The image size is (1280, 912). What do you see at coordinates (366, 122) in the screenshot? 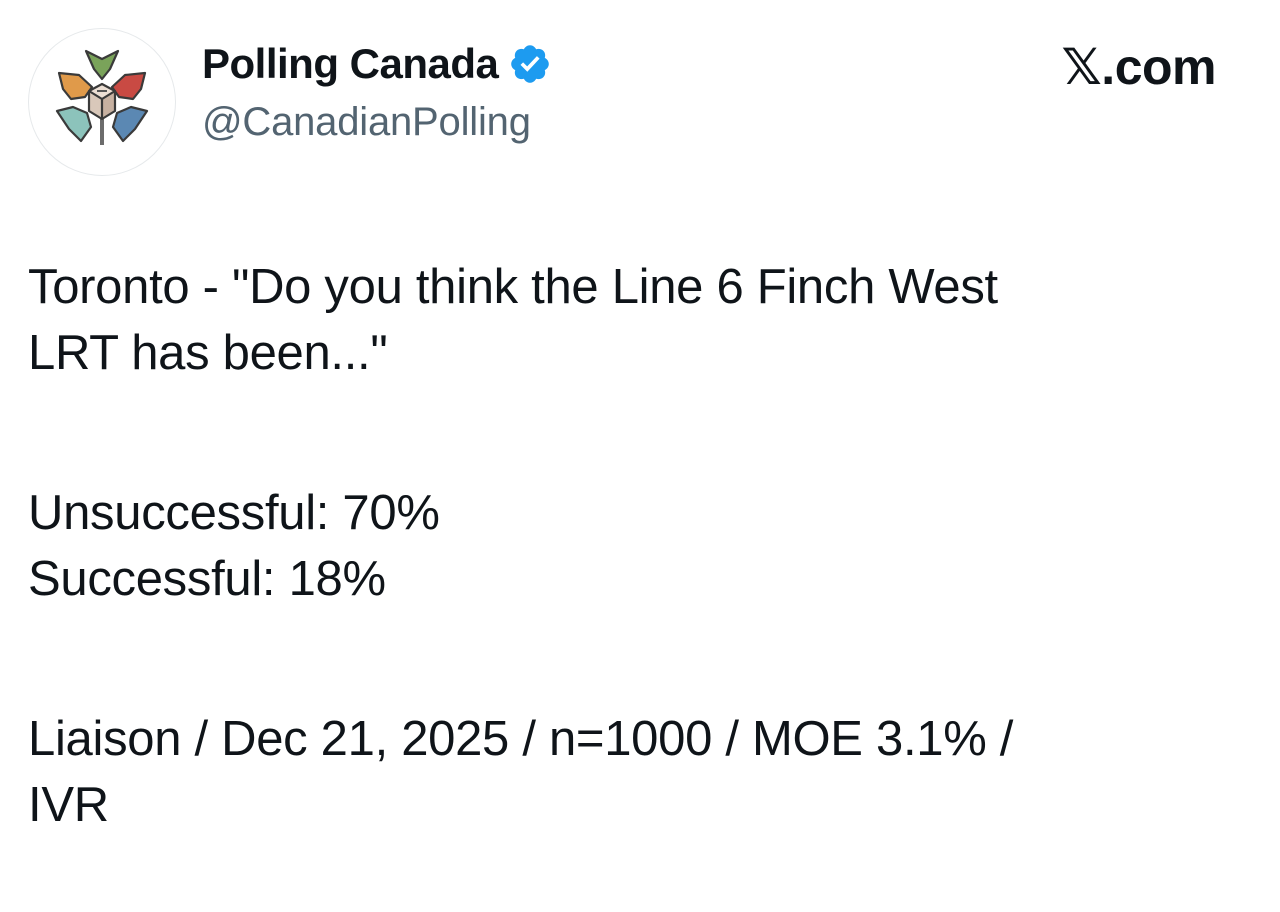
I see `handle: @CanadianPolling` at bounding box center [366, 122].